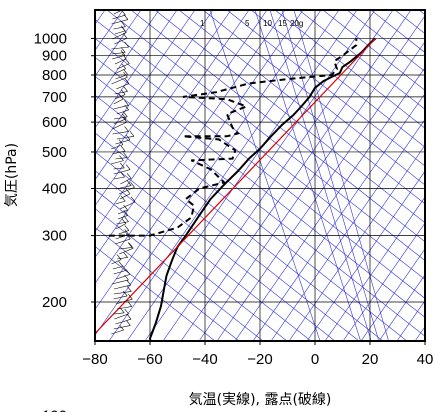 The height and width of the screenshot is (412, 435). I want to click on y-tick-label: 1000, so click(50, 38).